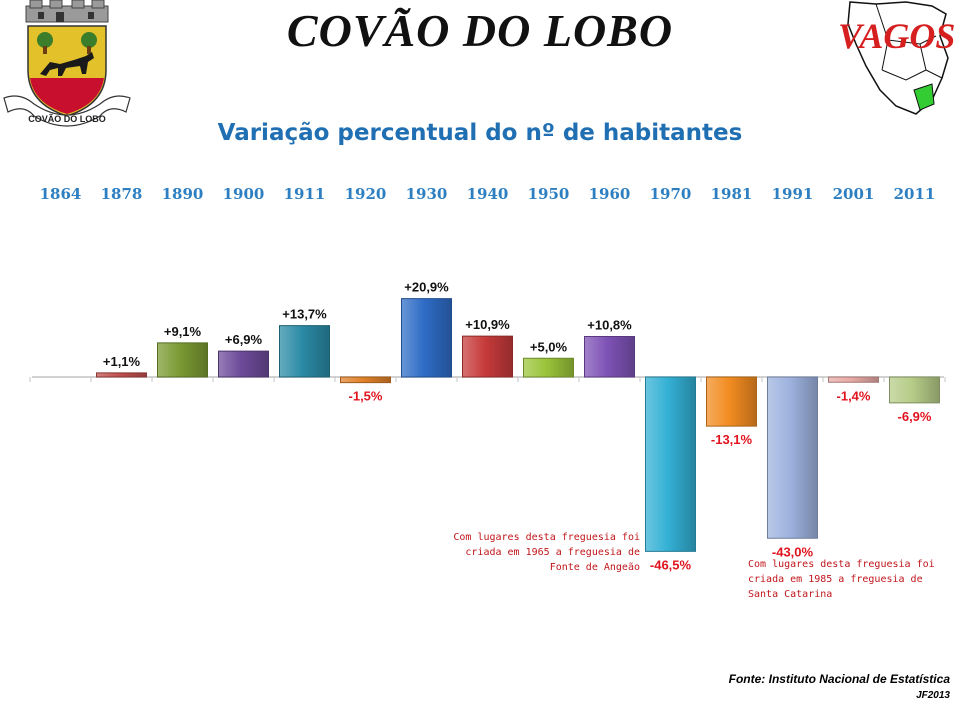 This screenshot has height=720, width=960. I want to click on bar-1950, so click(548, 367).